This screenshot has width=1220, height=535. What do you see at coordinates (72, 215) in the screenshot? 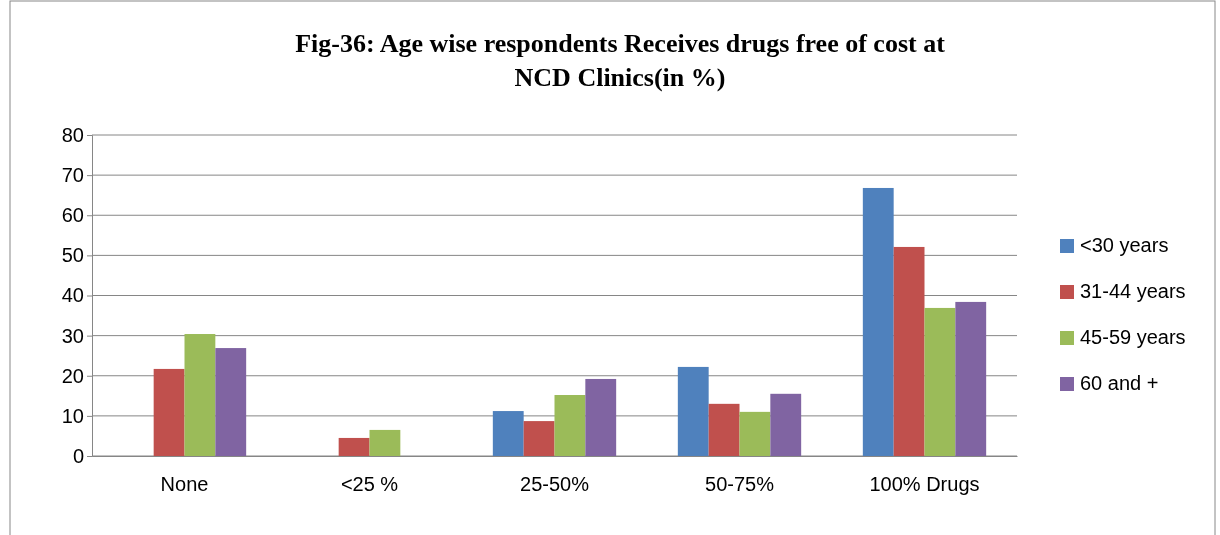
I see `y-tick-label: 60` at bounding box center [72, 215].